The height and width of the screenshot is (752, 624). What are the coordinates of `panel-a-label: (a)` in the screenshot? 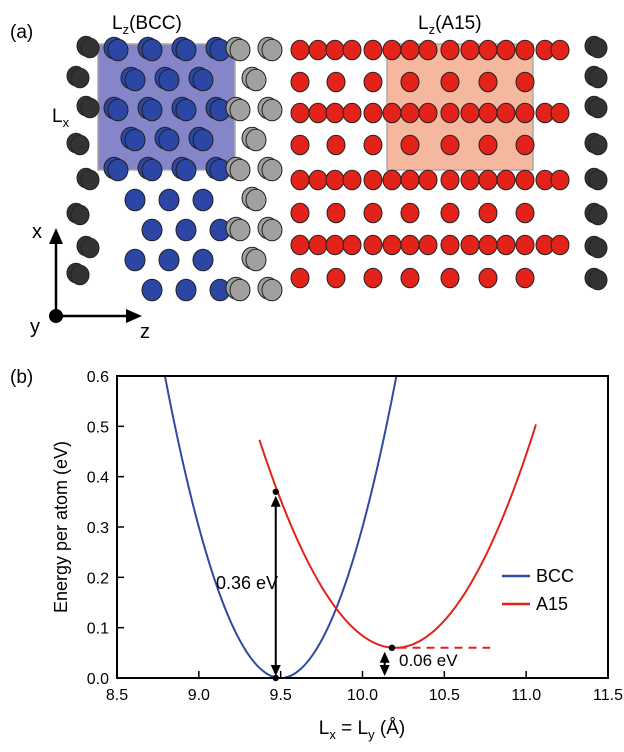 It's located at (21, 32).